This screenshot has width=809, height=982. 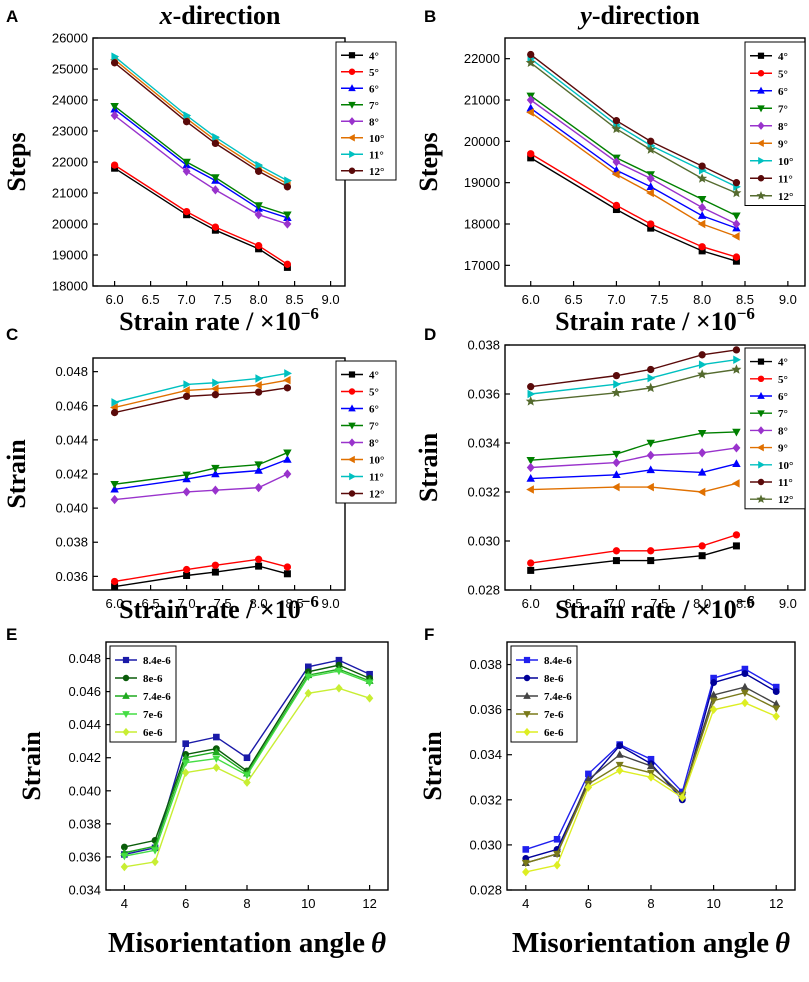 What do you see at coordinates (616, 603) in the screenshot?
I see `x-tick-label: 7.0` at bounding box center [616, 603].